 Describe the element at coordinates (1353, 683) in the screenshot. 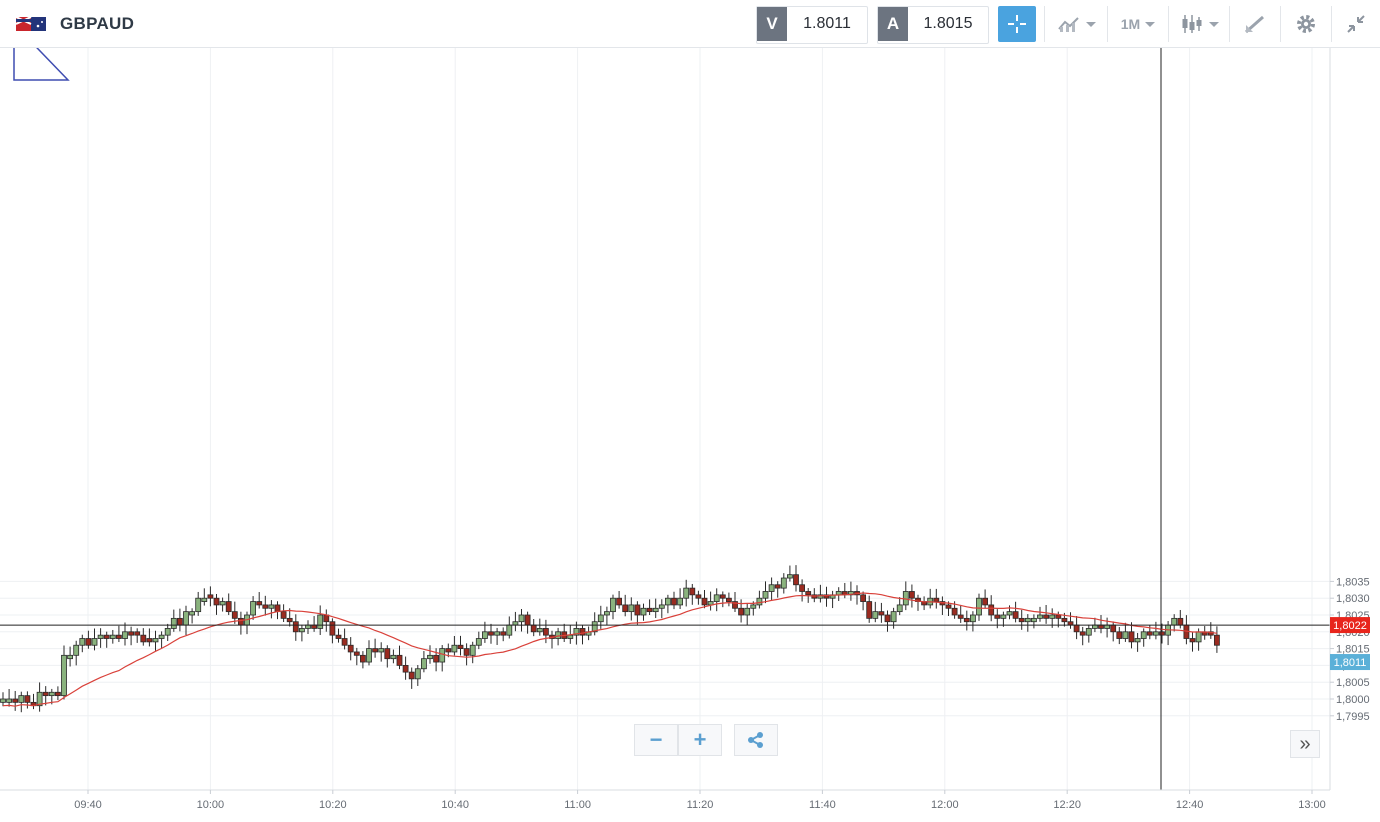

I see `price-tick-label: 1,8005` at that location.